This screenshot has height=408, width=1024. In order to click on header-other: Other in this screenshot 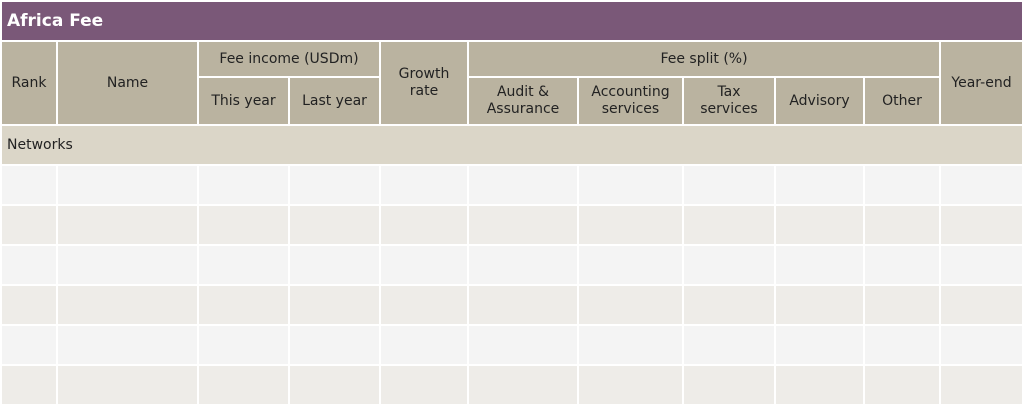, I will do `click(902, 101)`.